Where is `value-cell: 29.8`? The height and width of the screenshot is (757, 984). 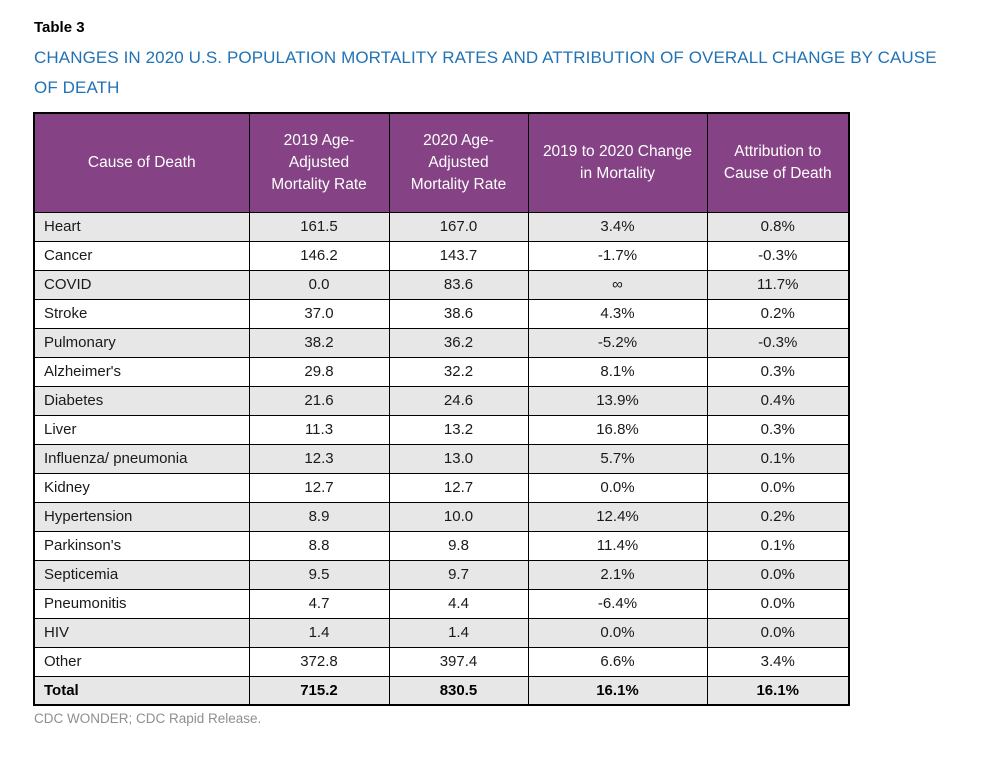 value-cell: 29.8 is located at coordinates (319, 371).